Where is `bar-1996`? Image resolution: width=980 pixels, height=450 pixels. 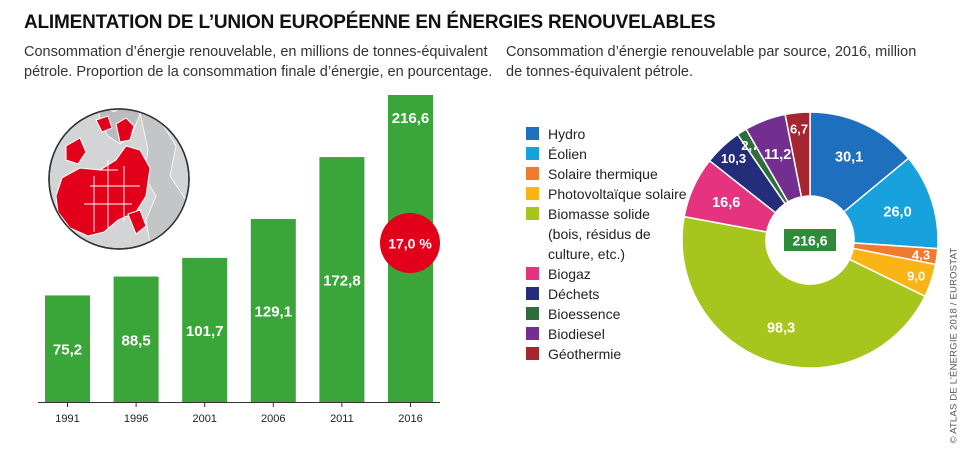 bar-1996 is located at coordinates (136, 339).